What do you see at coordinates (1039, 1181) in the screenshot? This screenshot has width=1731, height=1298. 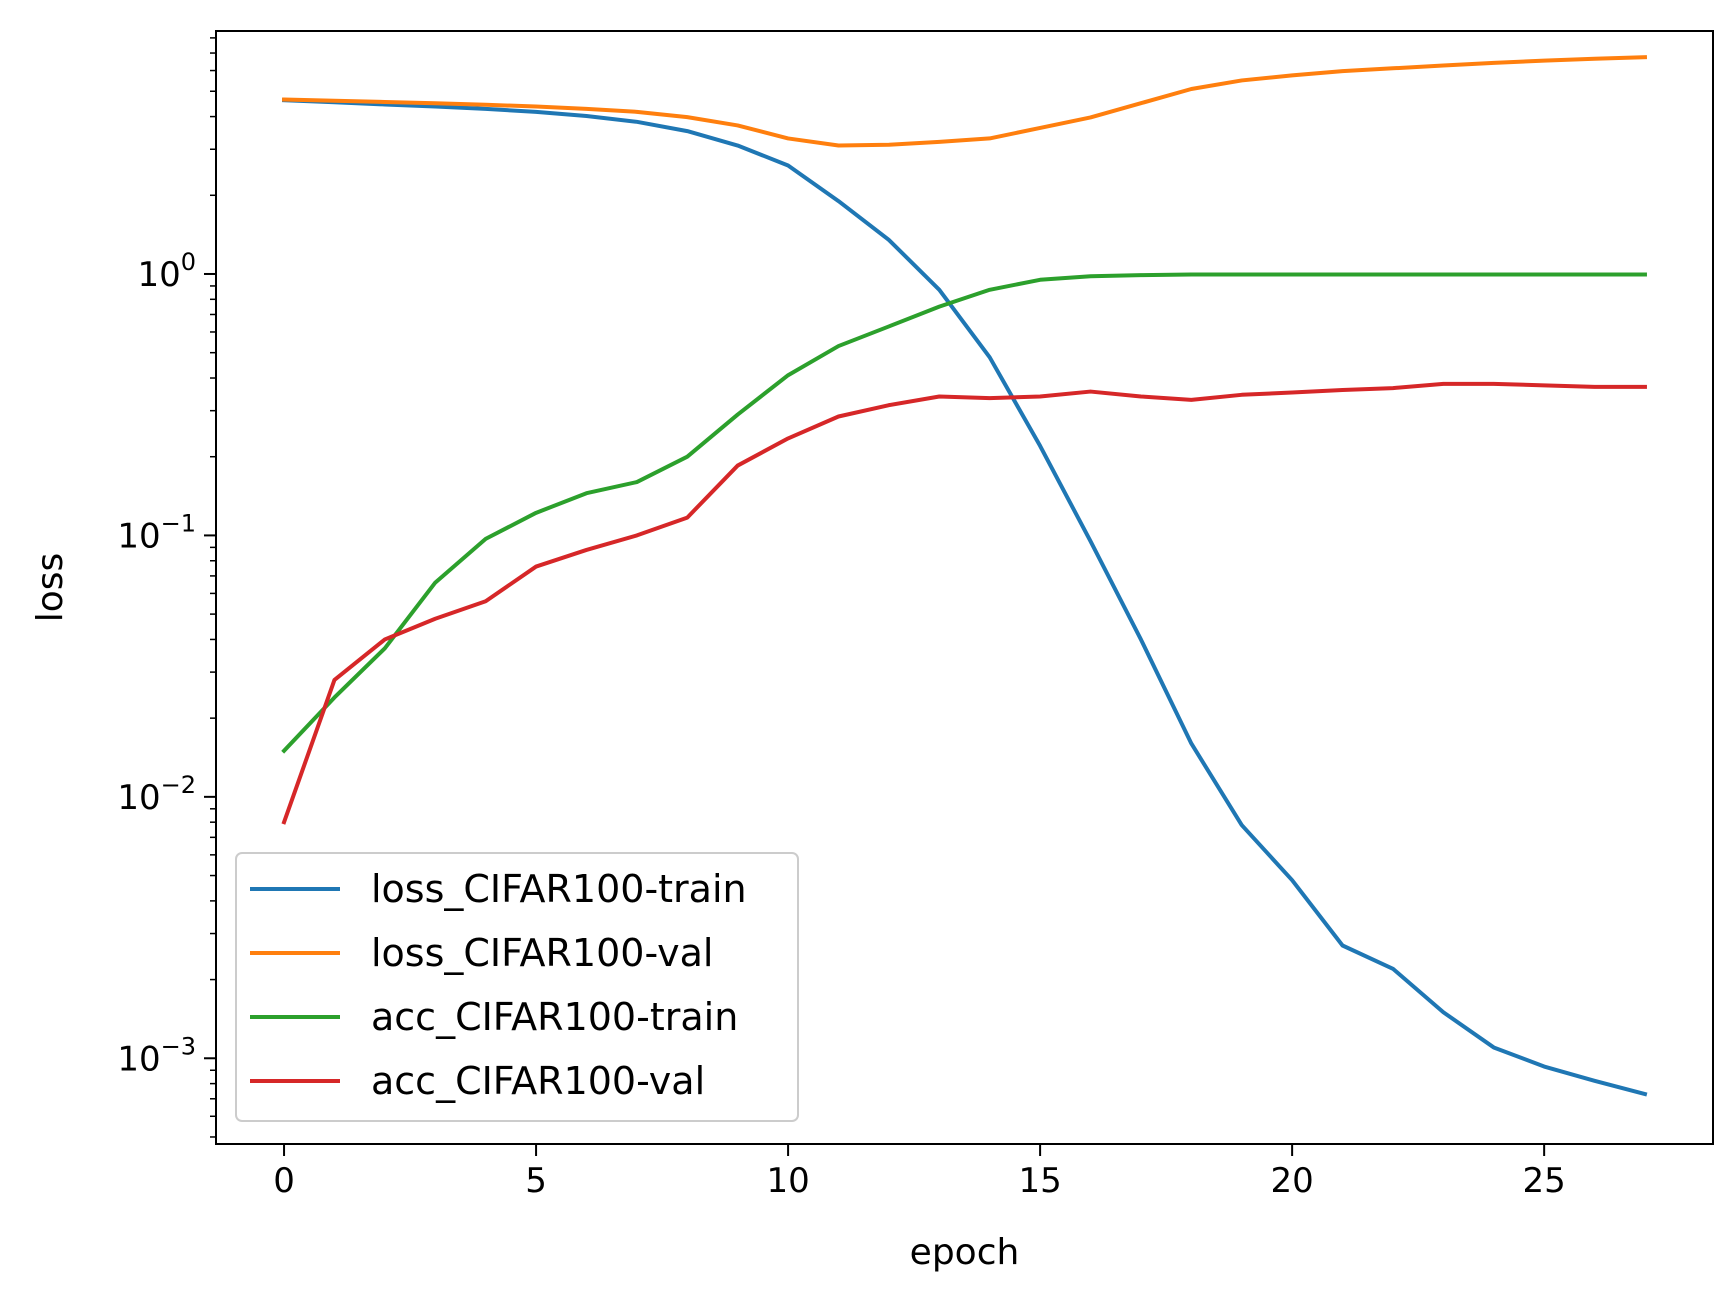 I see `x-tick-label: 15` at bounding box center [1039, 1181].